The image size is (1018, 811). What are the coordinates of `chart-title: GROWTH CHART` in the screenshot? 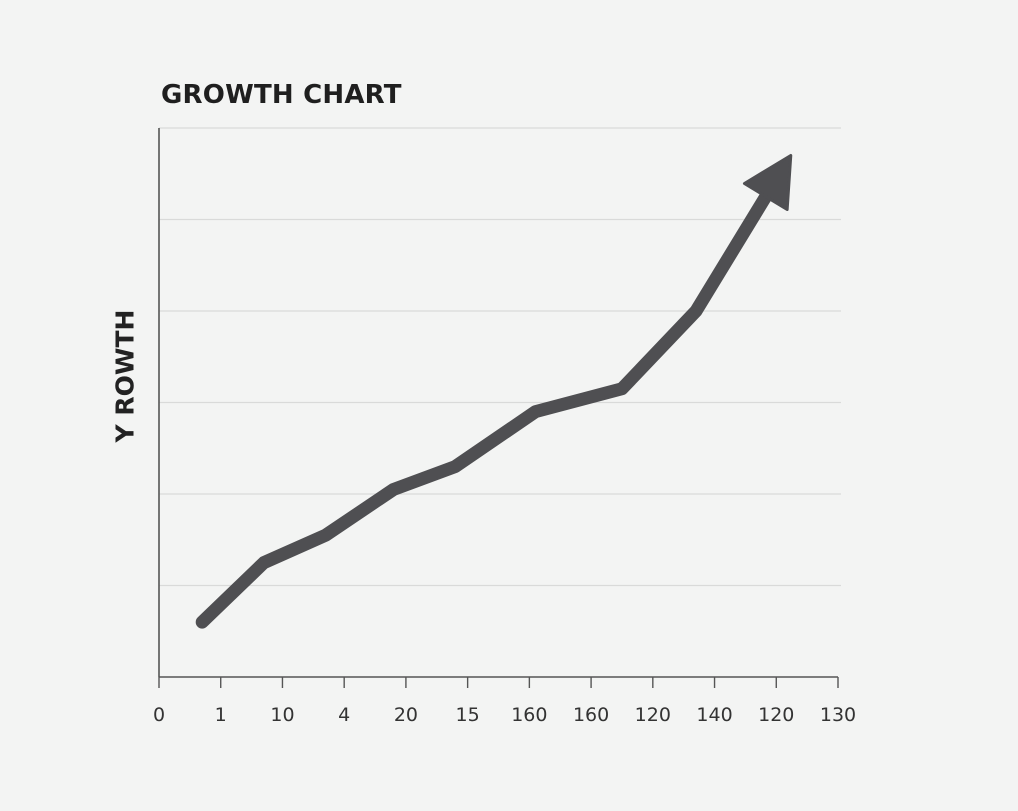 It's located at (281, 95).